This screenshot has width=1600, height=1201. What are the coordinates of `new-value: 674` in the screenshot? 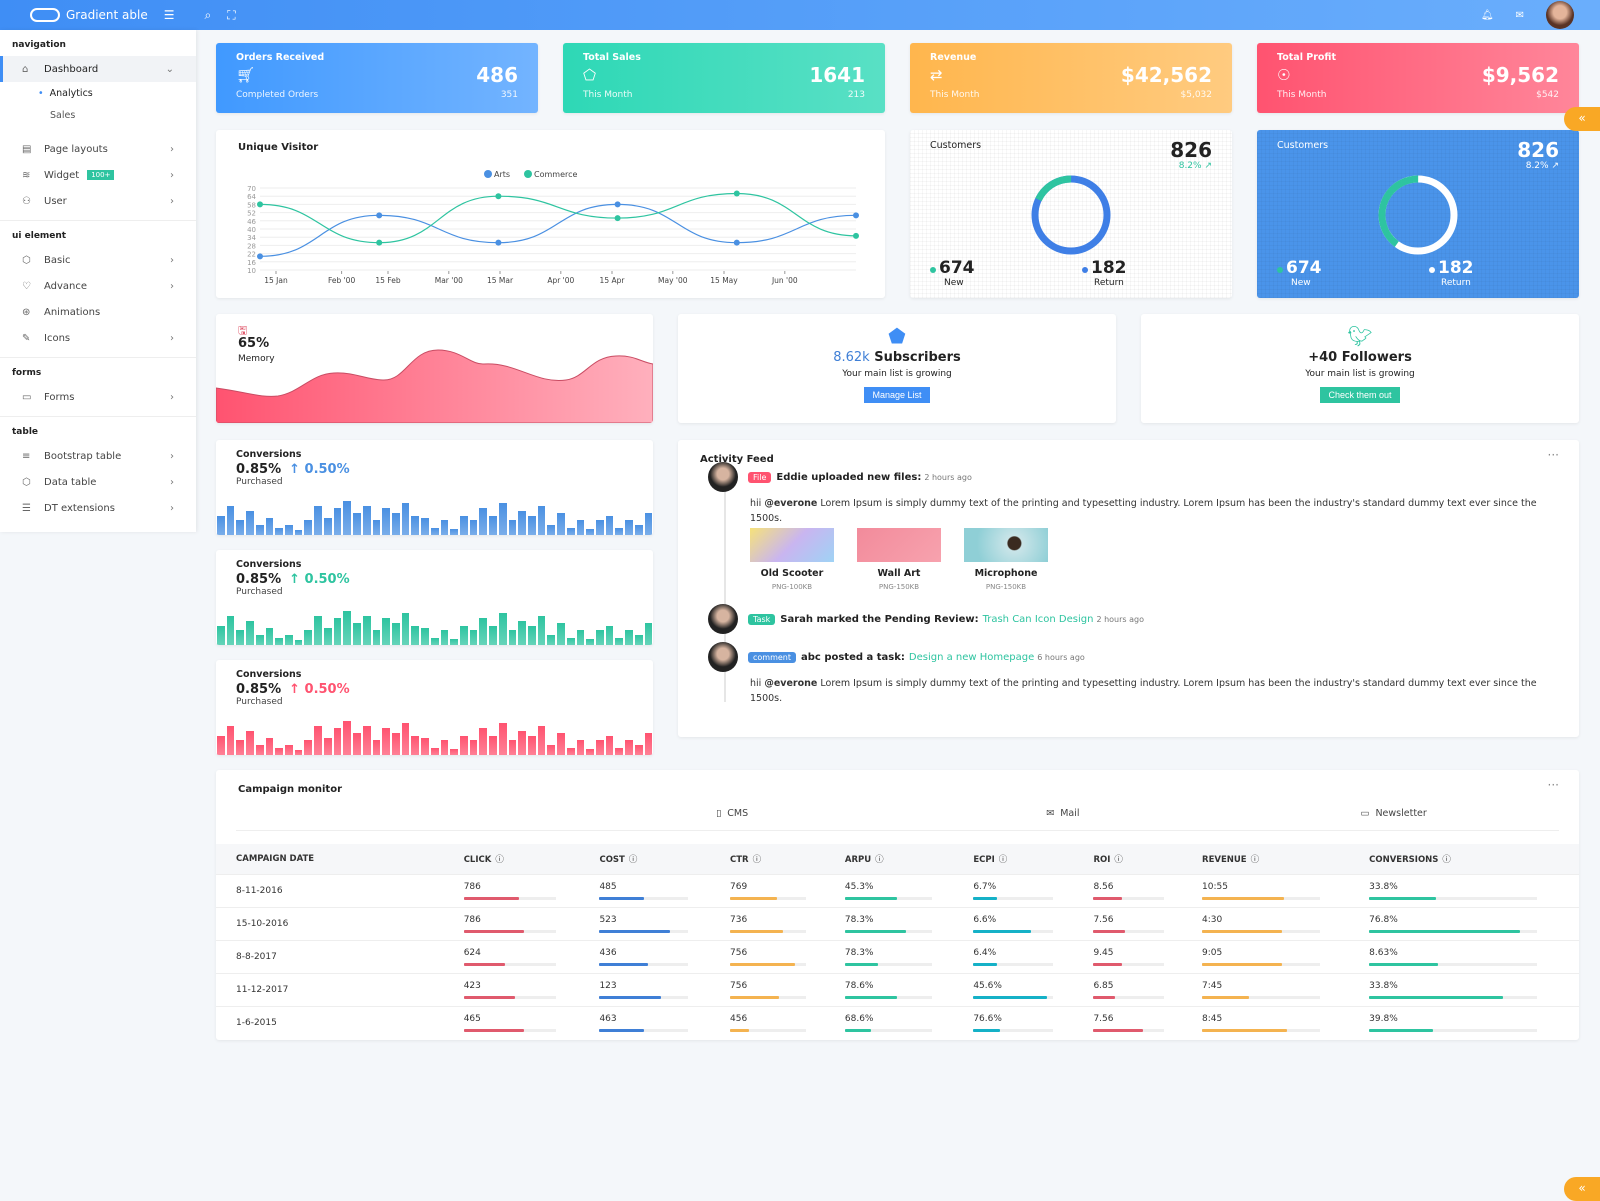 It's located at (957, 268).